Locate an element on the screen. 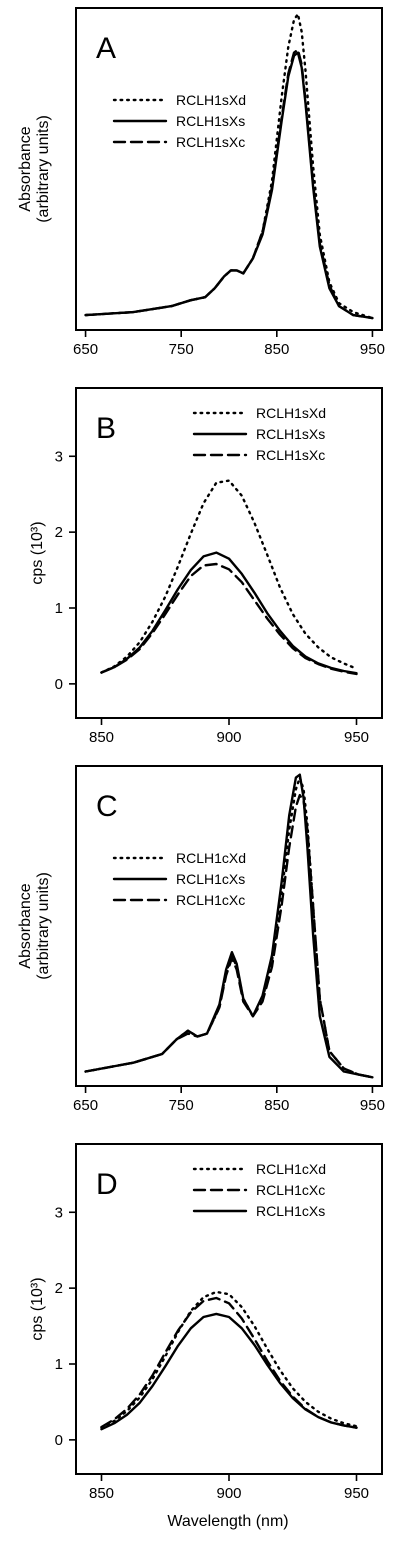 Image resolution: width=400 pixels, height=1541 pixels. panel-letter: C is located at coordinates (107, 806).